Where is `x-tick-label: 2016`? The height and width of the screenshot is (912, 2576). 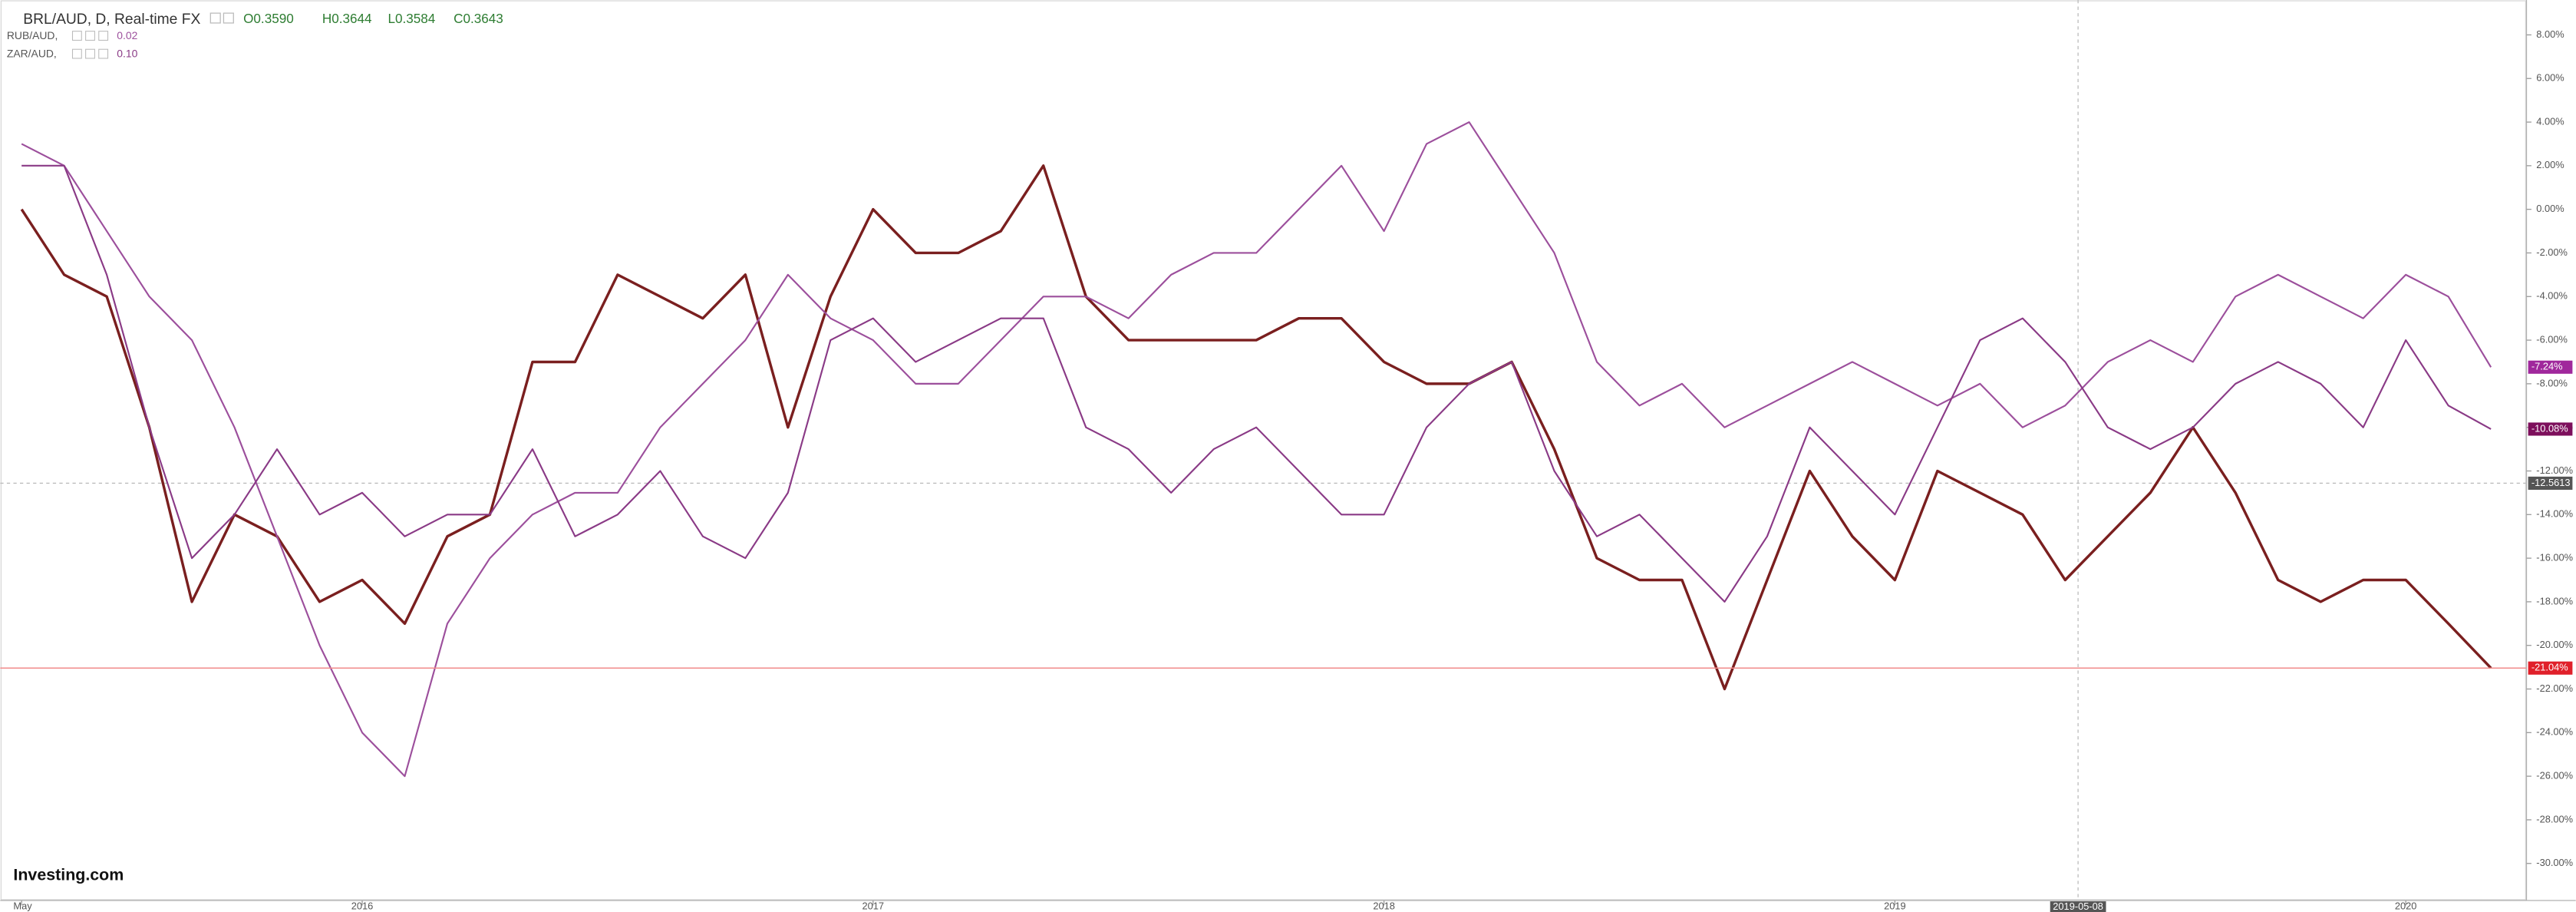
x-tick-label: 2016 is located at coordinates (362, 906).